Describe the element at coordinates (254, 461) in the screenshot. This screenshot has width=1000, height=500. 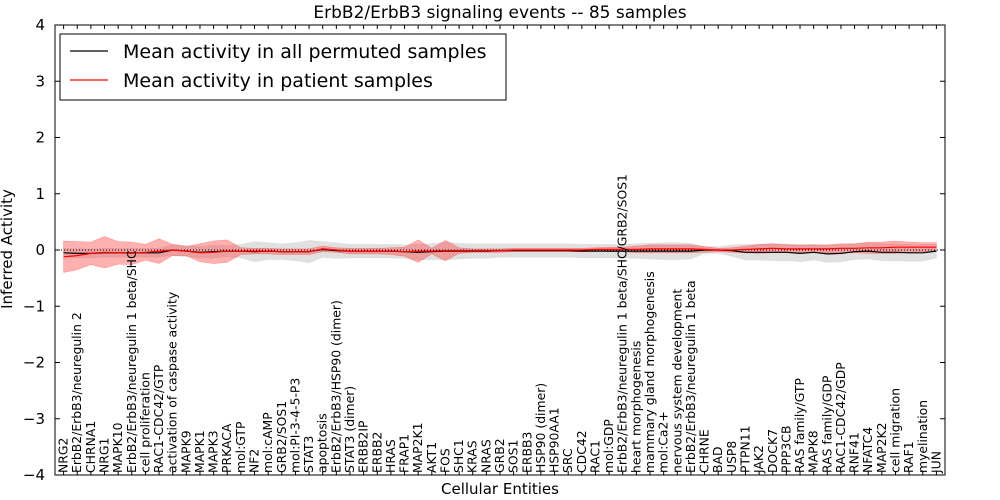
I see `x-category-label: NF2` at that location.